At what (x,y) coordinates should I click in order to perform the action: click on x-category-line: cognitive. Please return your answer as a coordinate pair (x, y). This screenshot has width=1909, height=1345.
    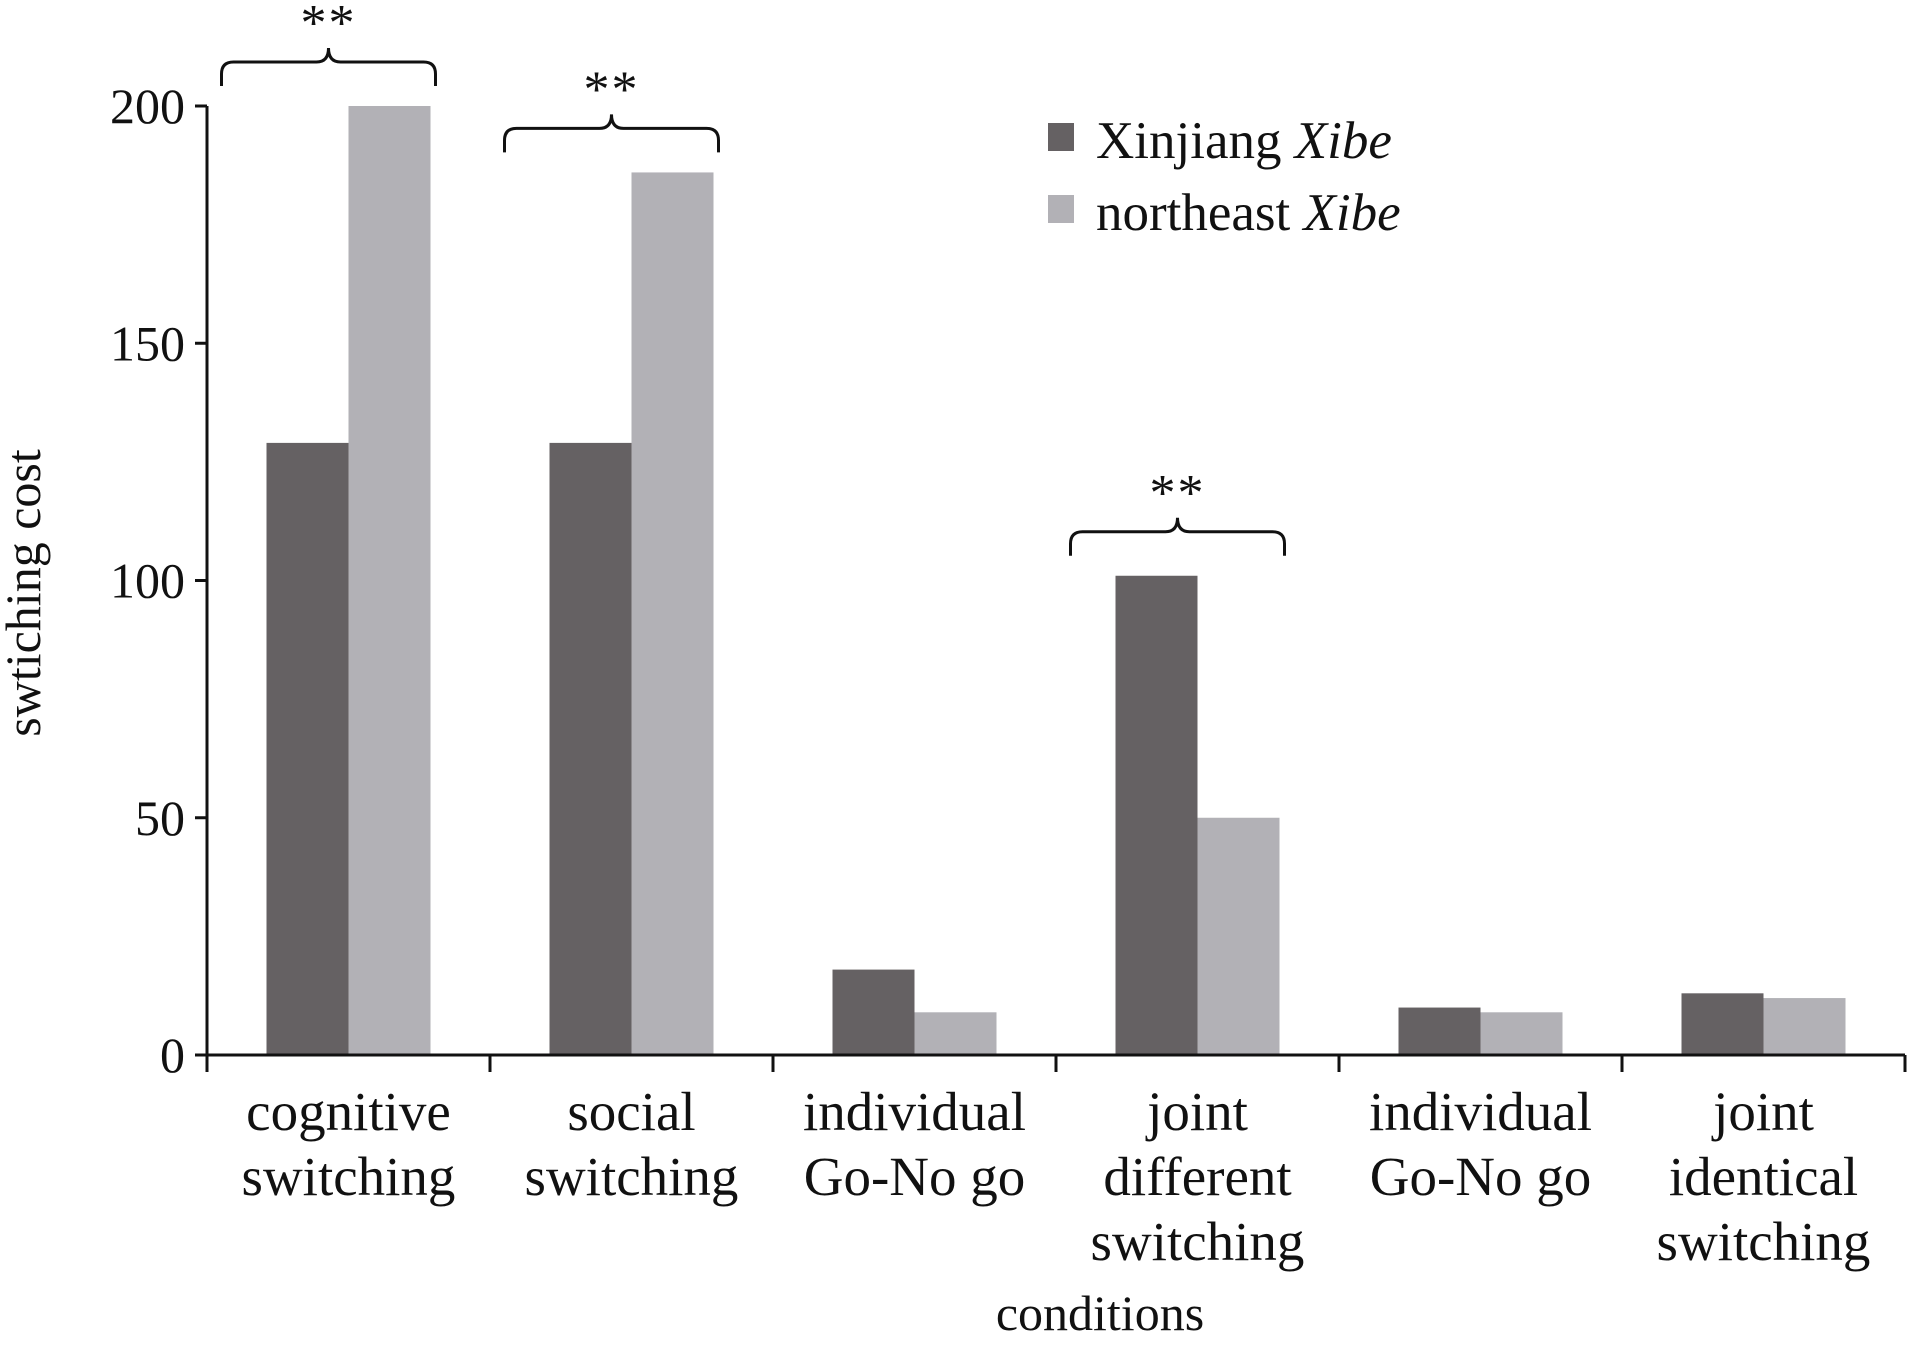
    Looking at the image, I should click on (348, 1111).